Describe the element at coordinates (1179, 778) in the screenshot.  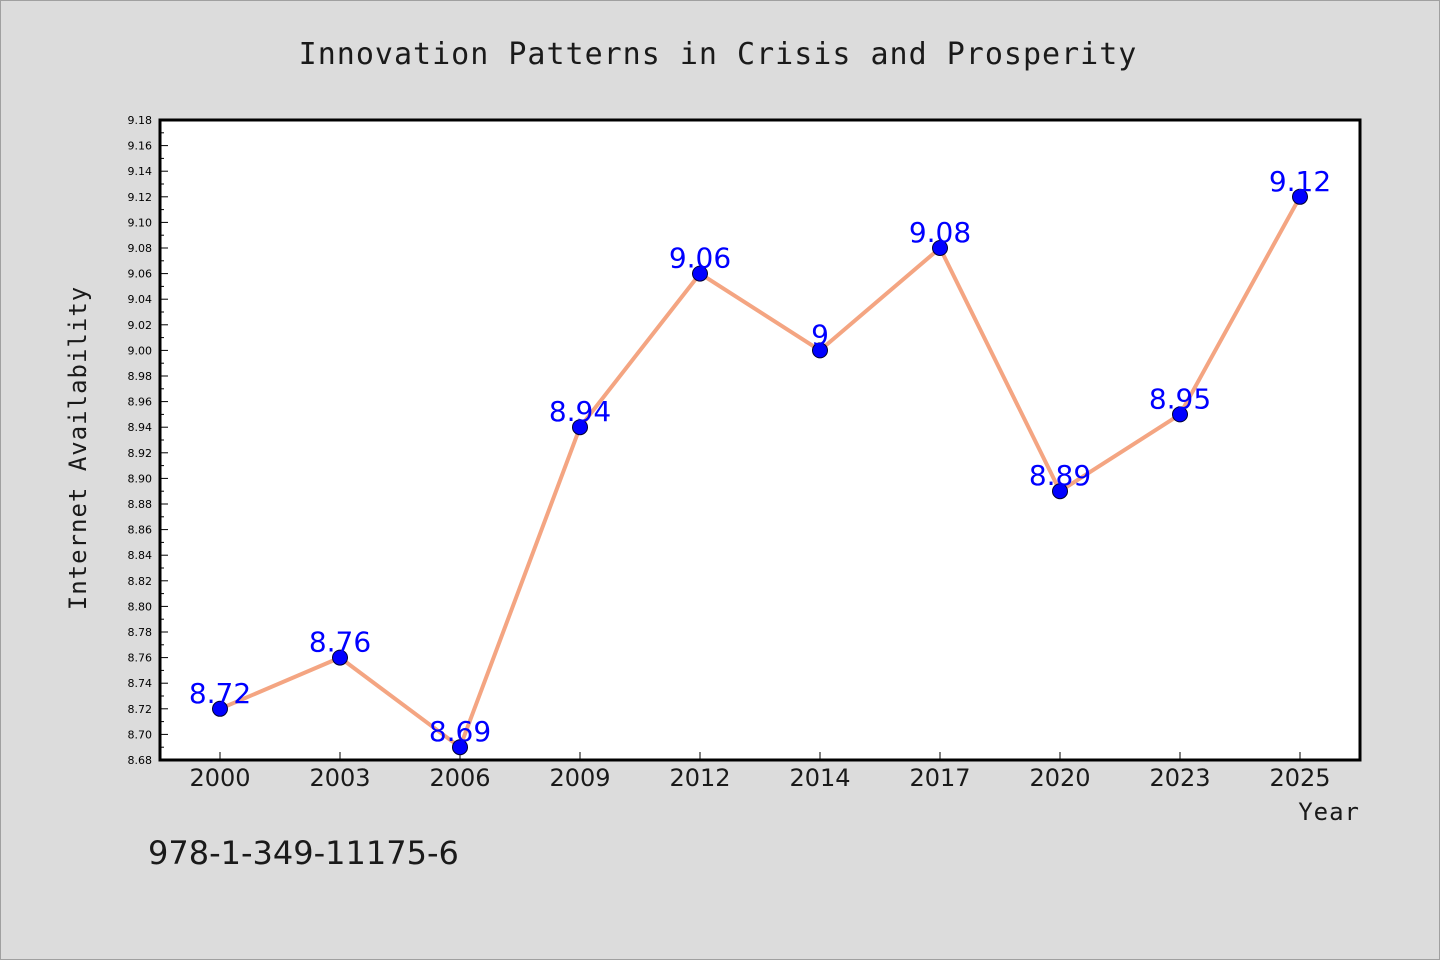
I see `x-tick-label: 2023` at that location.